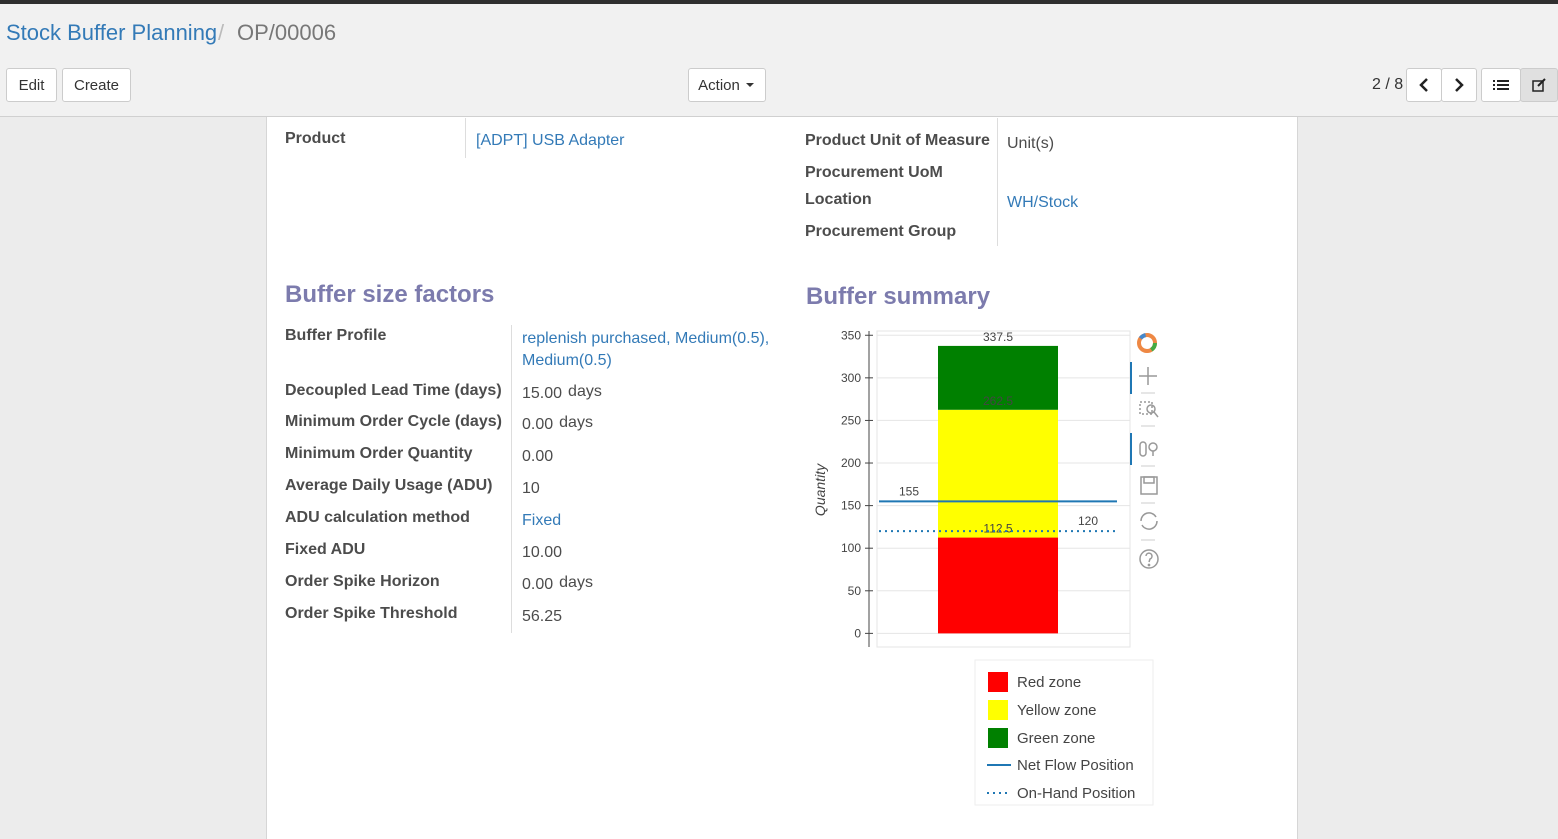  I want to click on y-tick-label: 150, so click(851, 506).